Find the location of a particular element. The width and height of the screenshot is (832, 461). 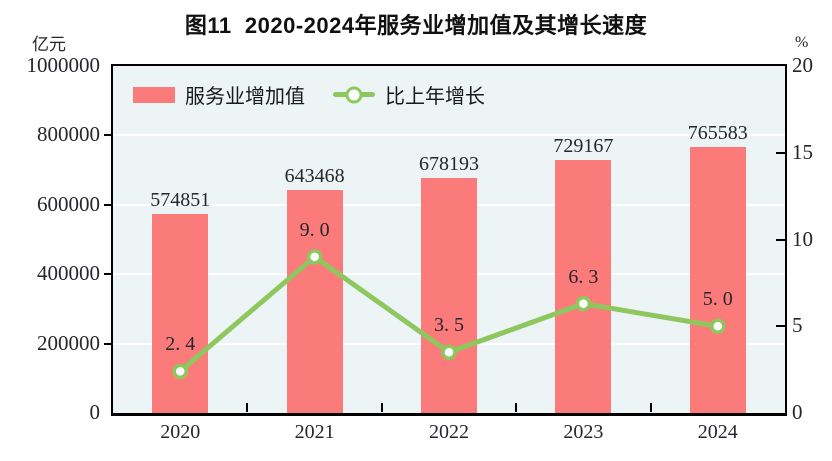

y-axis-right-tick-label: 10 is located at coordinates (802, 238).